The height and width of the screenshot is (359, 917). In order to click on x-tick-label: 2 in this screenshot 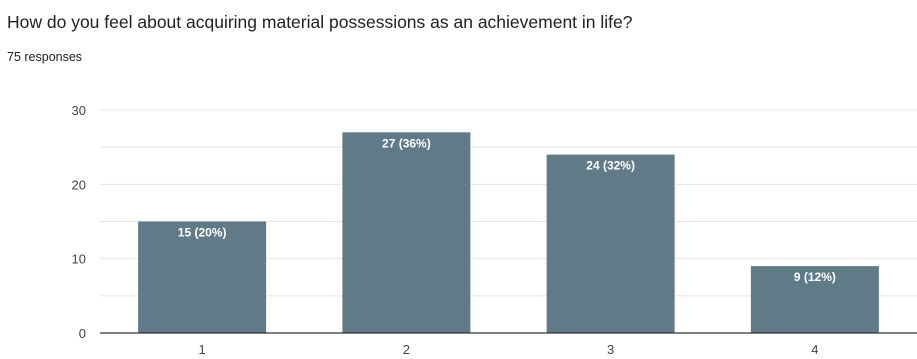, I will do `click(406, 349)`.